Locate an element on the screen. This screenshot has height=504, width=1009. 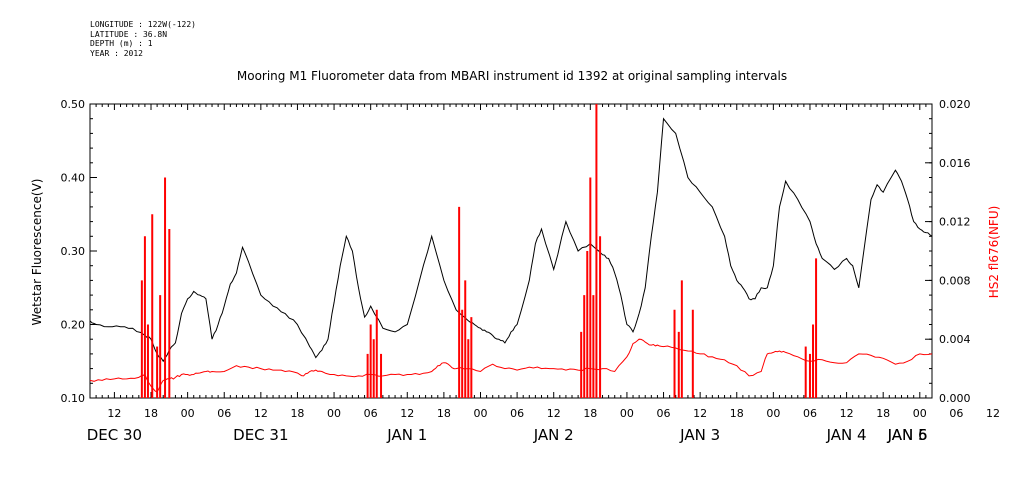
right-axis-label: HS2 fl676(NFU) is located at coordinates (994, 252).